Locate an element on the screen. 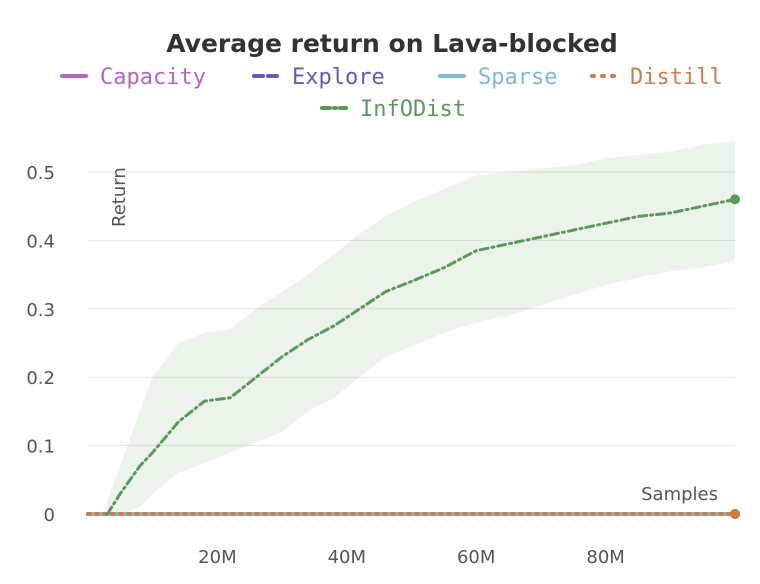  y-tick-label: 0.3 is located at coordinates (40, 310).